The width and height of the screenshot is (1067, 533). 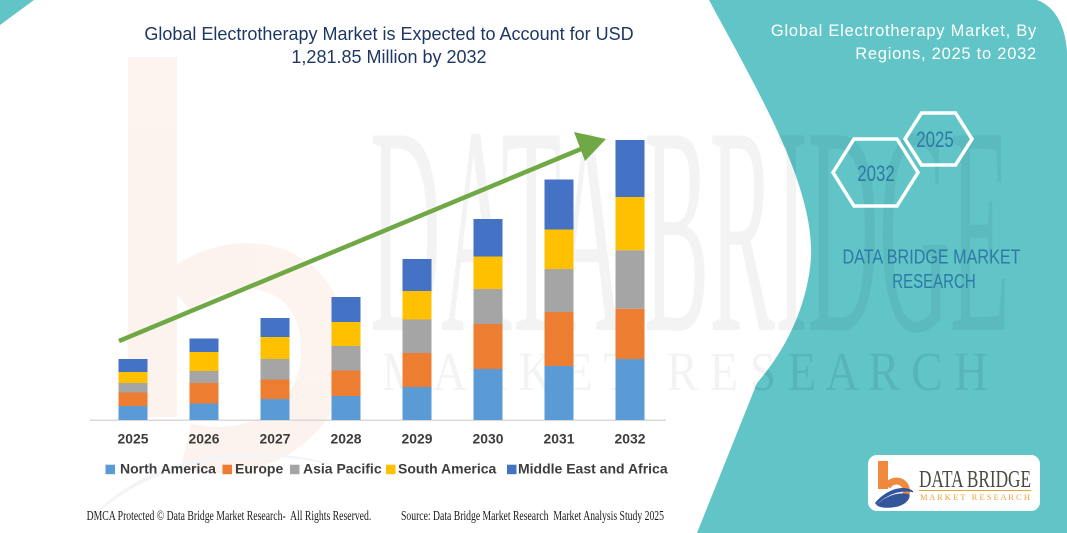 I want to click on svg-text: DATA BRIDGE, so click(x=975, y=480).